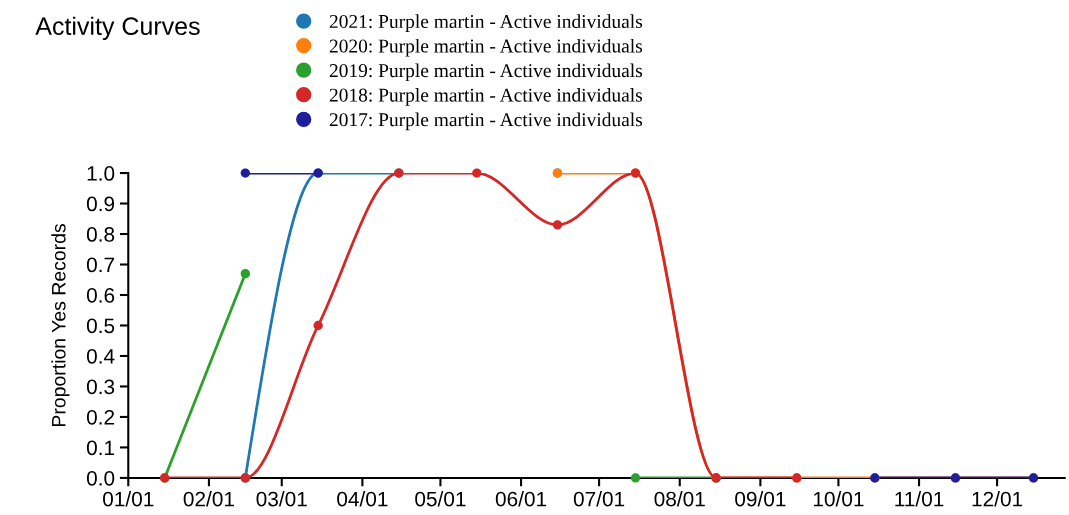  Describe the element at coordinates (486, 72) in the screenshot. I see `legend-label: 2019: Purple martin - Active individuals` at that location.